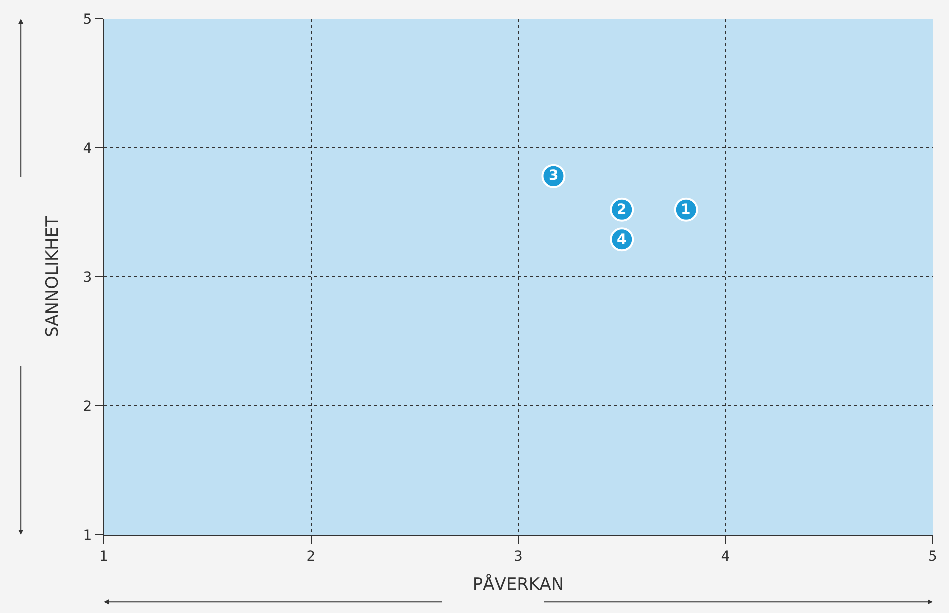 The image size is (949, 613). Describe the element at coordinates (518, 556) in the screenshot. I see `x-tick-label: 3` at that location.